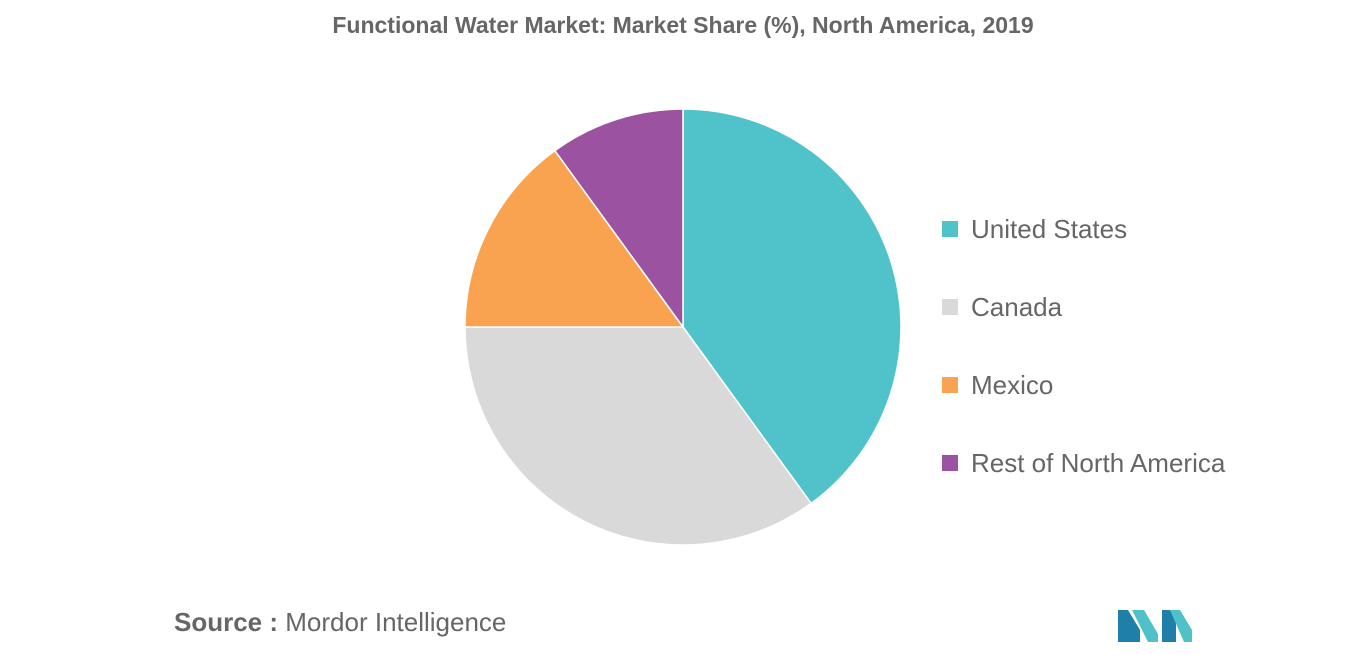 The image size is (1366, 655). I want to click on legend-item-united-states: United States, so click(1083, 229).